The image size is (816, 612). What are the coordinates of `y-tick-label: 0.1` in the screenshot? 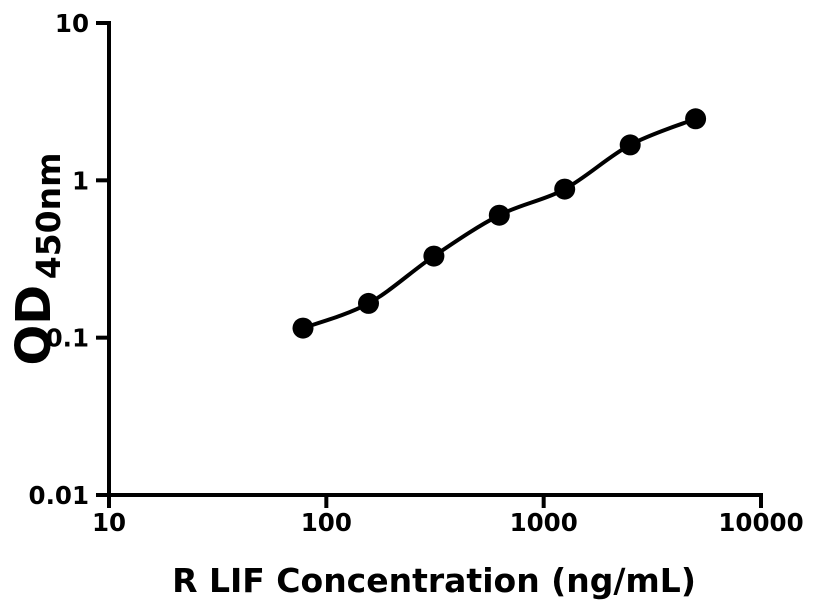 It's located at (67, 338).